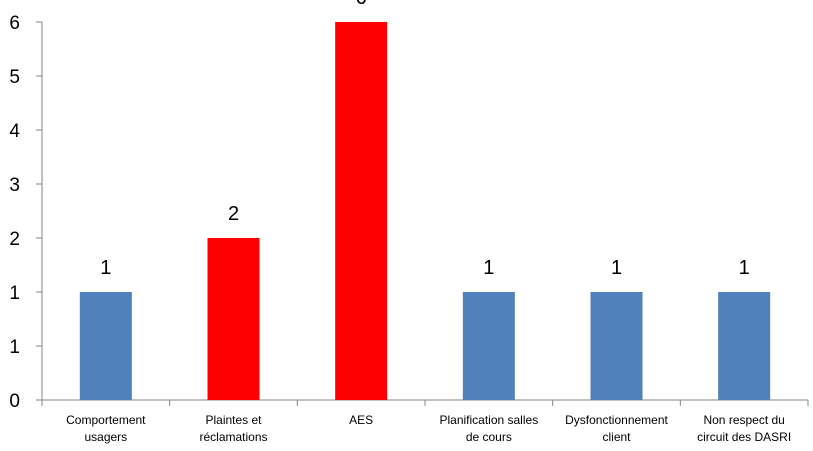  I want to click on x-tick-label: AES, so click(361, 420).